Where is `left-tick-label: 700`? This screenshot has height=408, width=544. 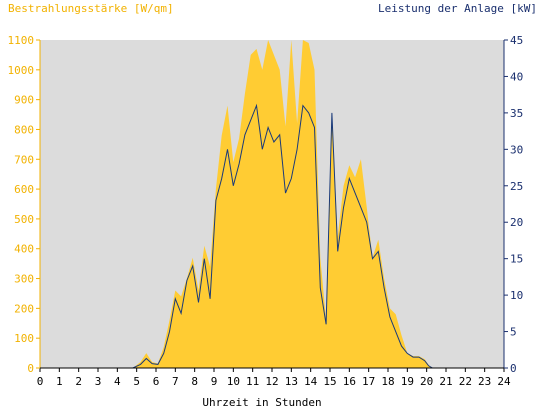 left-tick-label: 700 is located at coordinates (24, 159).